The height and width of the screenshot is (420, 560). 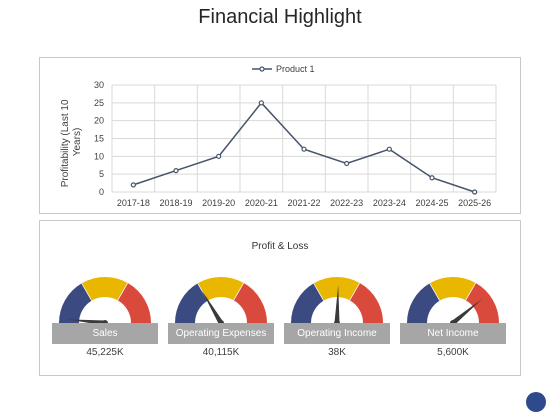 I want to click on gauge-operating-income: Operating Income 38K, so click(x=337, y=307).